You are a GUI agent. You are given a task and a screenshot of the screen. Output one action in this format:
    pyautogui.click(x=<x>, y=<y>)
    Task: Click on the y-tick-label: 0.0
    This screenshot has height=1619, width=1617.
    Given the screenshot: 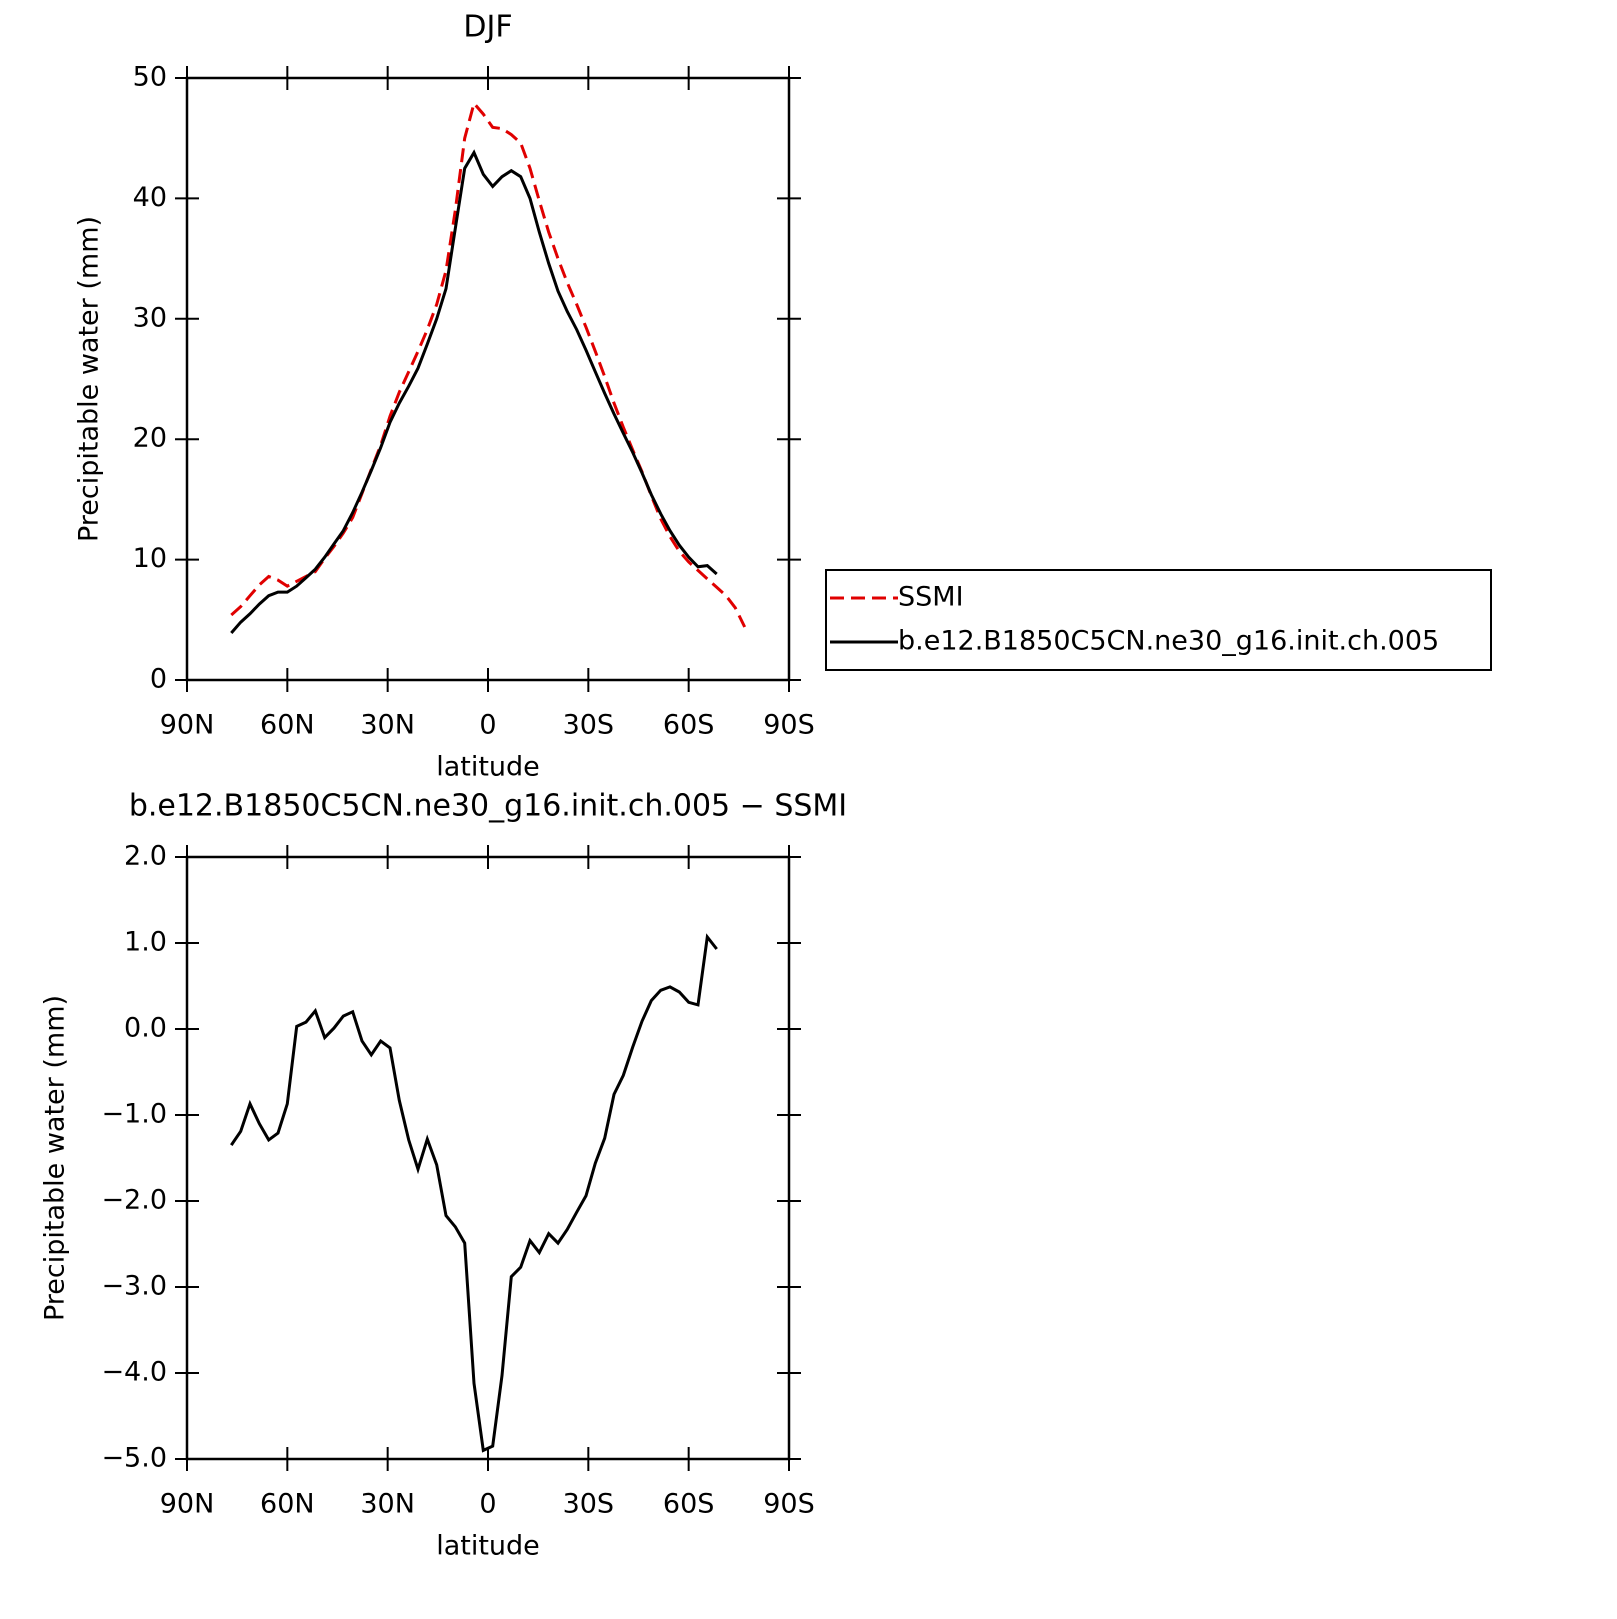 What is the action you would take?
    pyautogui.click(x=145, y=1028)
    